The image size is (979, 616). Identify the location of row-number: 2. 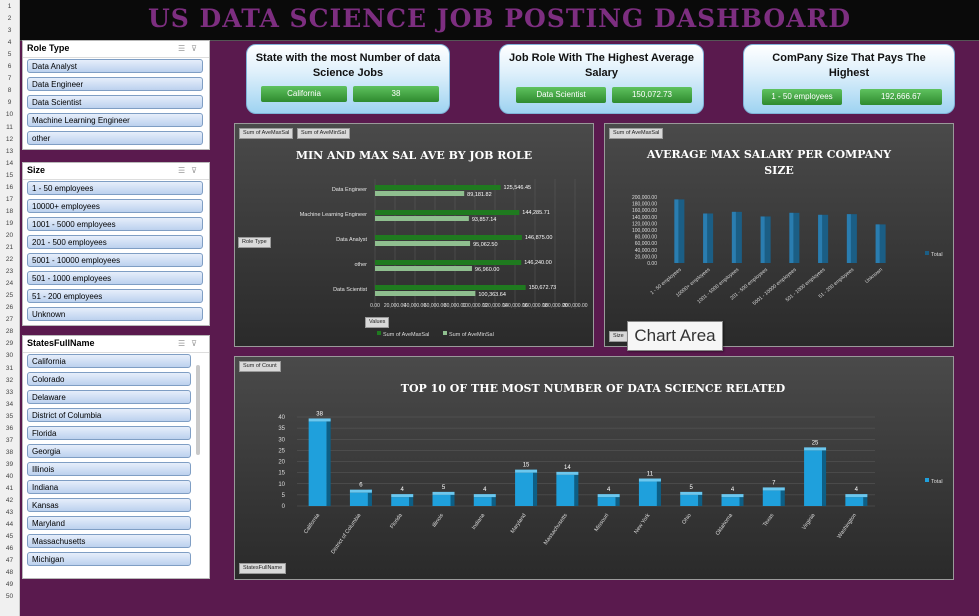
(9, 19).